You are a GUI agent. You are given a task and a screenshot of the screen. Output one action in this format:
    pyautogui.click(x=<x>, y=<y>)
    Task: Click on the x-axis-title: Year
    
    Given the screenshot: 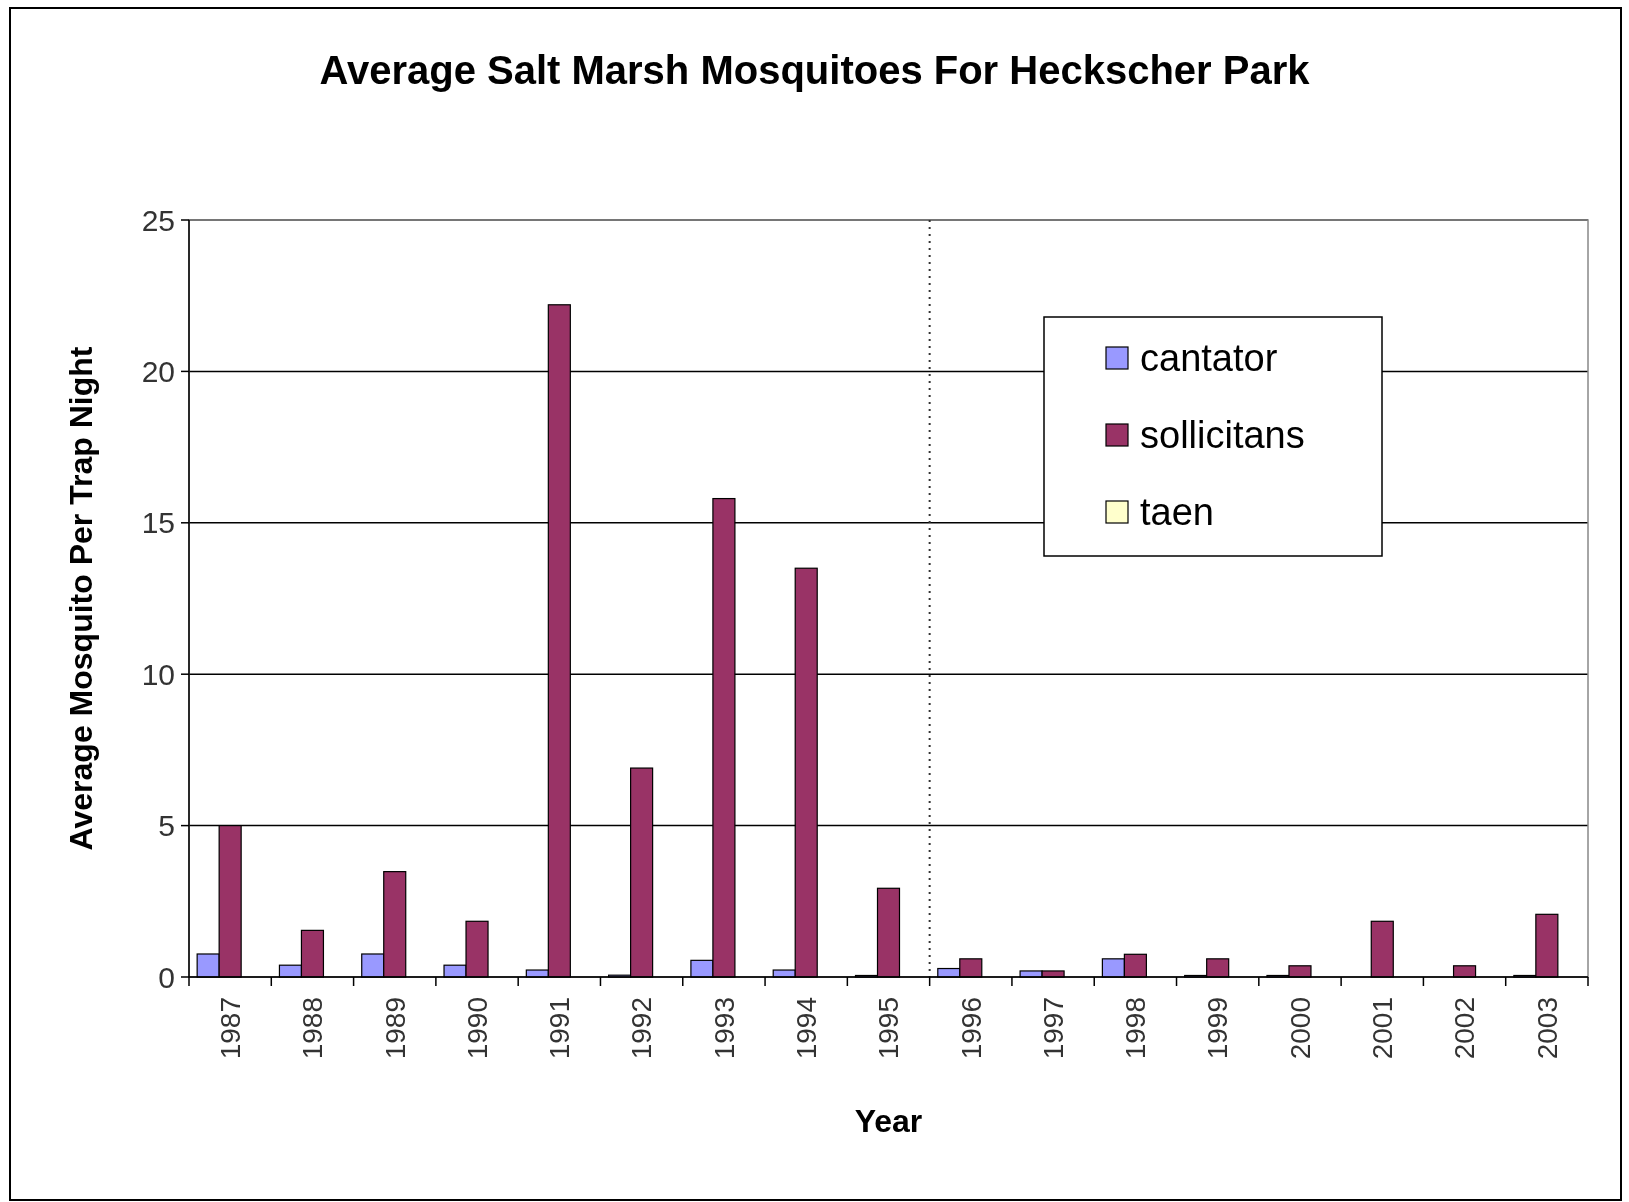 What is the action you would take?
    pyautogui.click(x=888, y=1121)
    